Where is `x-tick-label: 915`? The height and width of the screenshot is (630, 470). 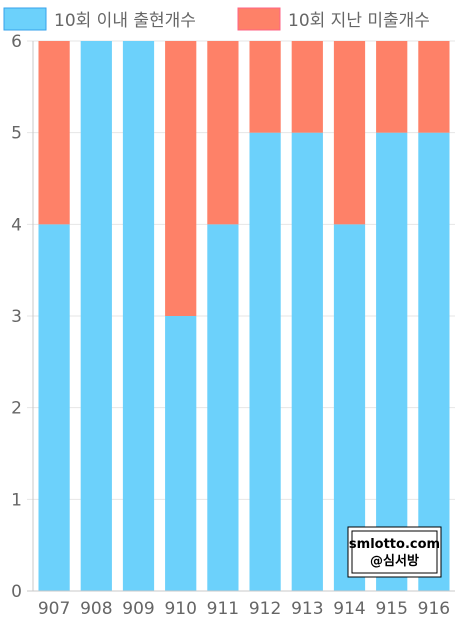
x-tick-label: 915 is located at coordinates (391, 609).